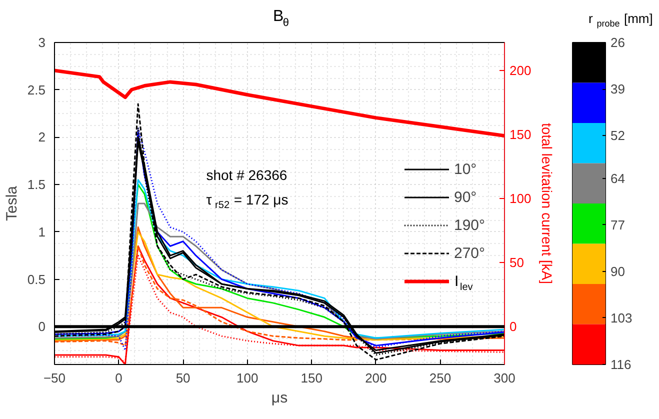  Describe the element at coordinates (617, 224) in the screenshot. I see `color-bar-label: 77` at that location.